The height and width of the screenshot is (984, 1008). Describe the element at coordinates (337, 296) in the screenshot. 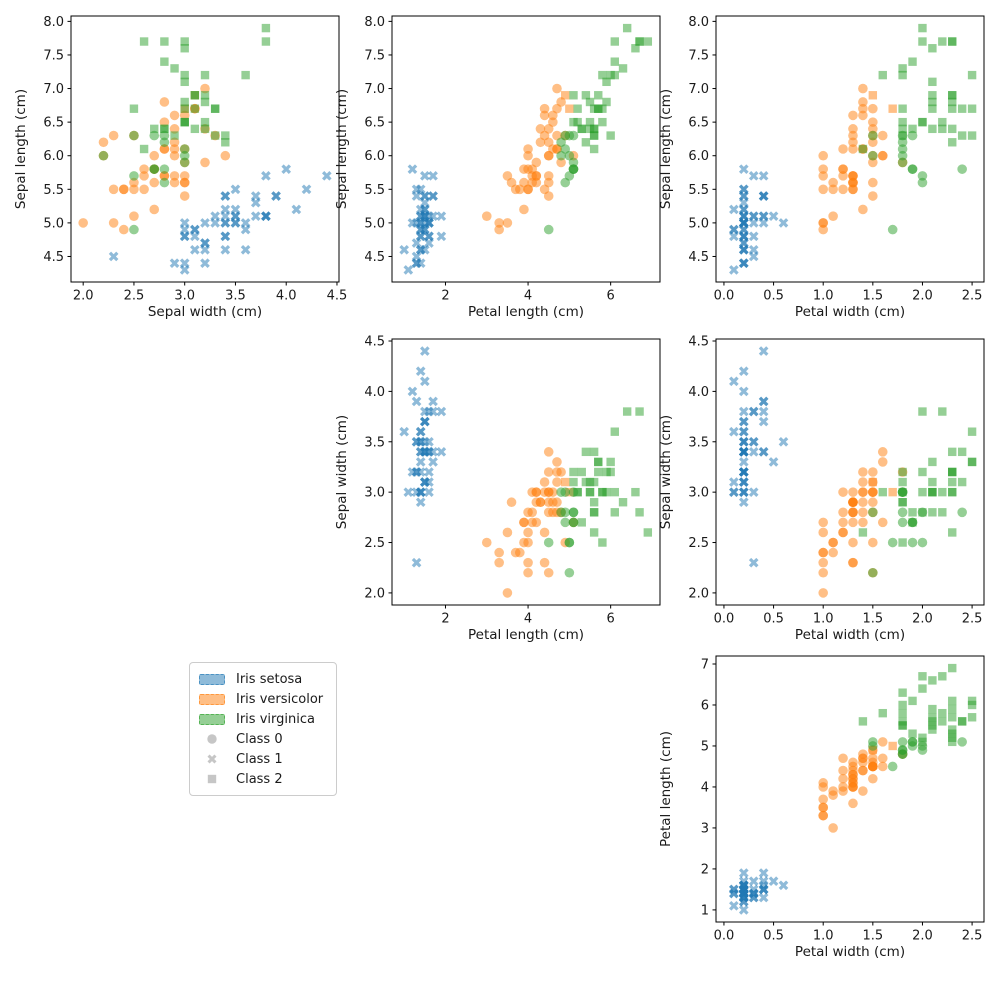

I see `x-tick-label: 4.5` at that location.